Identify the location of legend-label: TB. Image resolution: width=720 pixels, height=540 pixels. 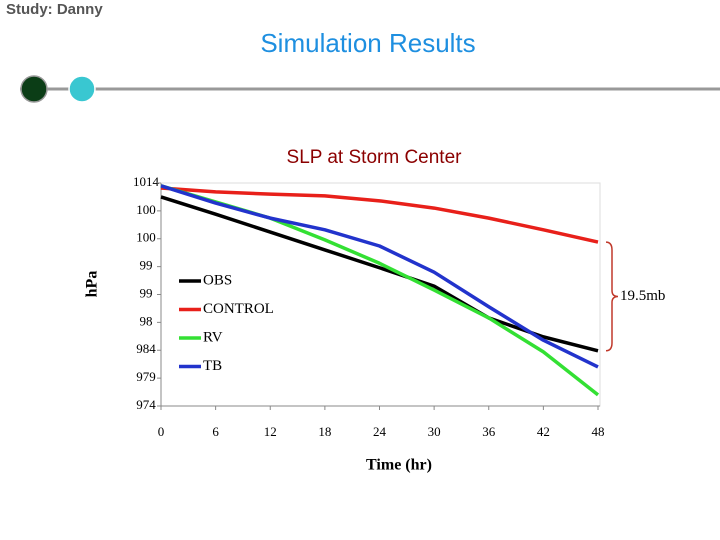
(212, 366).